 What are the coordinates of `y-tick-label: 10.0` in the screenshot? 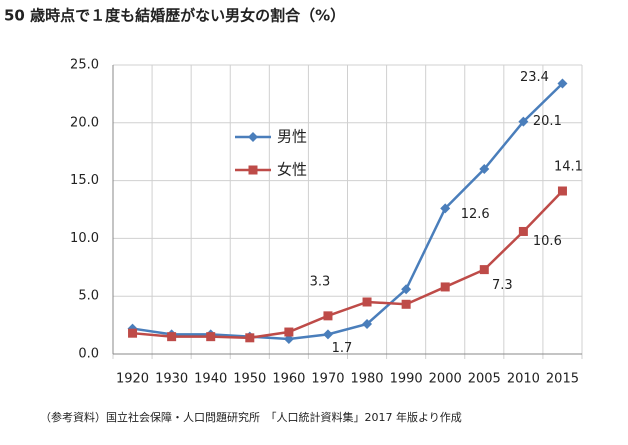 It's located at (84, 238).